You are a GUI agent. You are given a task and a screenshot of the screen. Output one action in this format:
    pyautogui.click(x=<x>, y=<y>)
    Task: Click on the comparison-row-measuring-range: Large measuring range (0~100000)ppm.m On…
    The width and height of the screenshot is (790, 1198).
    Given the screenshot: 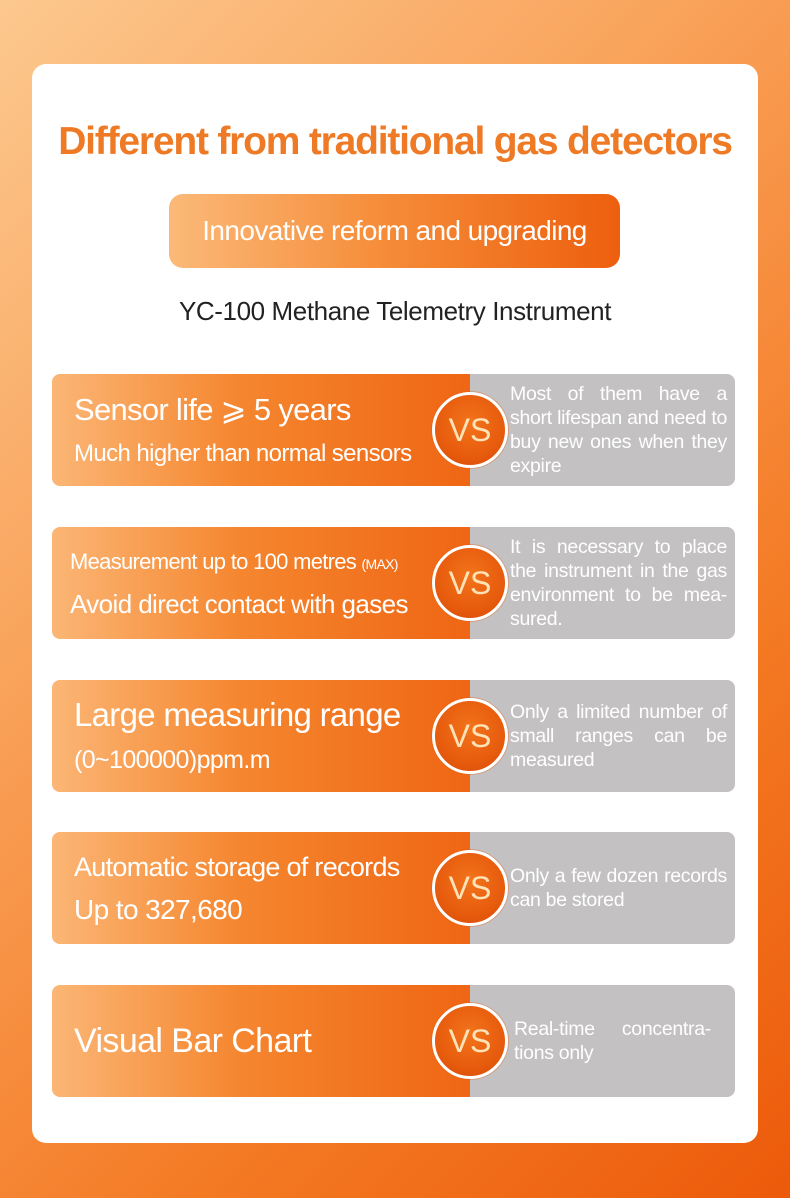 What is the action you would take?
    pyautogui.click(x=393, y=736)
    